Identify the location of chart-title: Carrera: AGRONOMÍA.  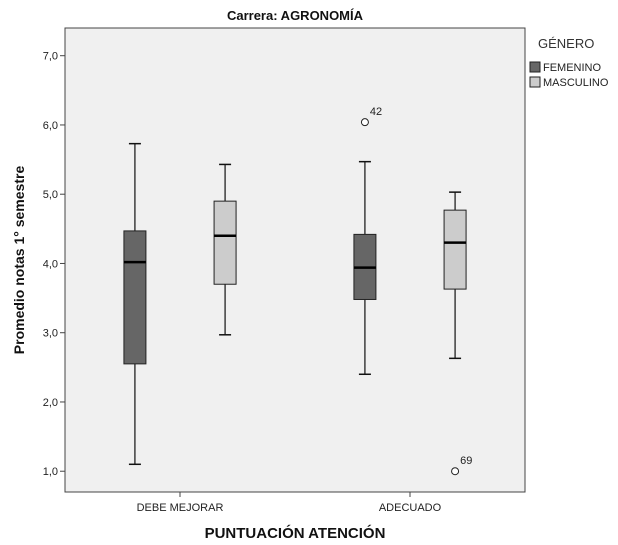
(295, 15).